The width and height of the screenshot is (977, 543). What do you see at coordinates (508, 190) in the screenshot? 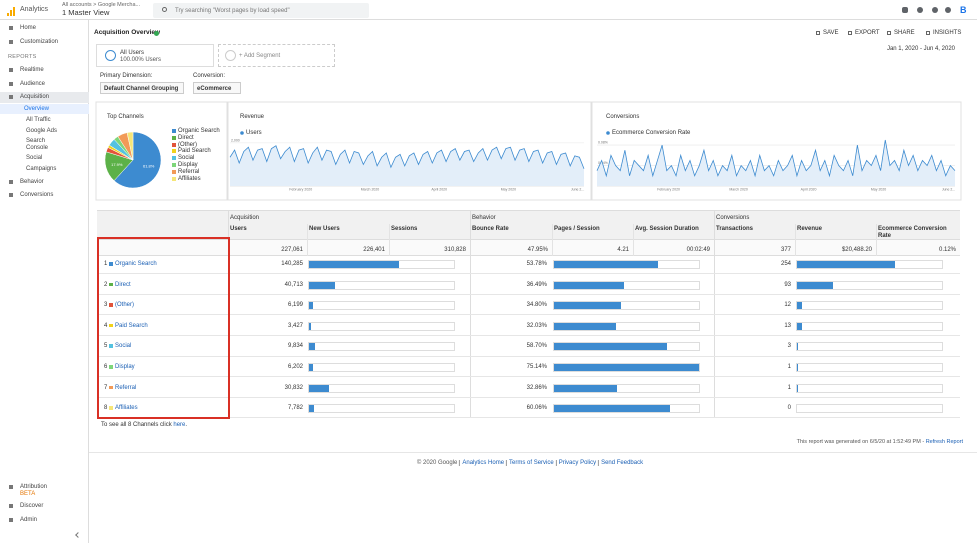
I see `x-tick-label: May 2020` at bounding box center [508, 190].